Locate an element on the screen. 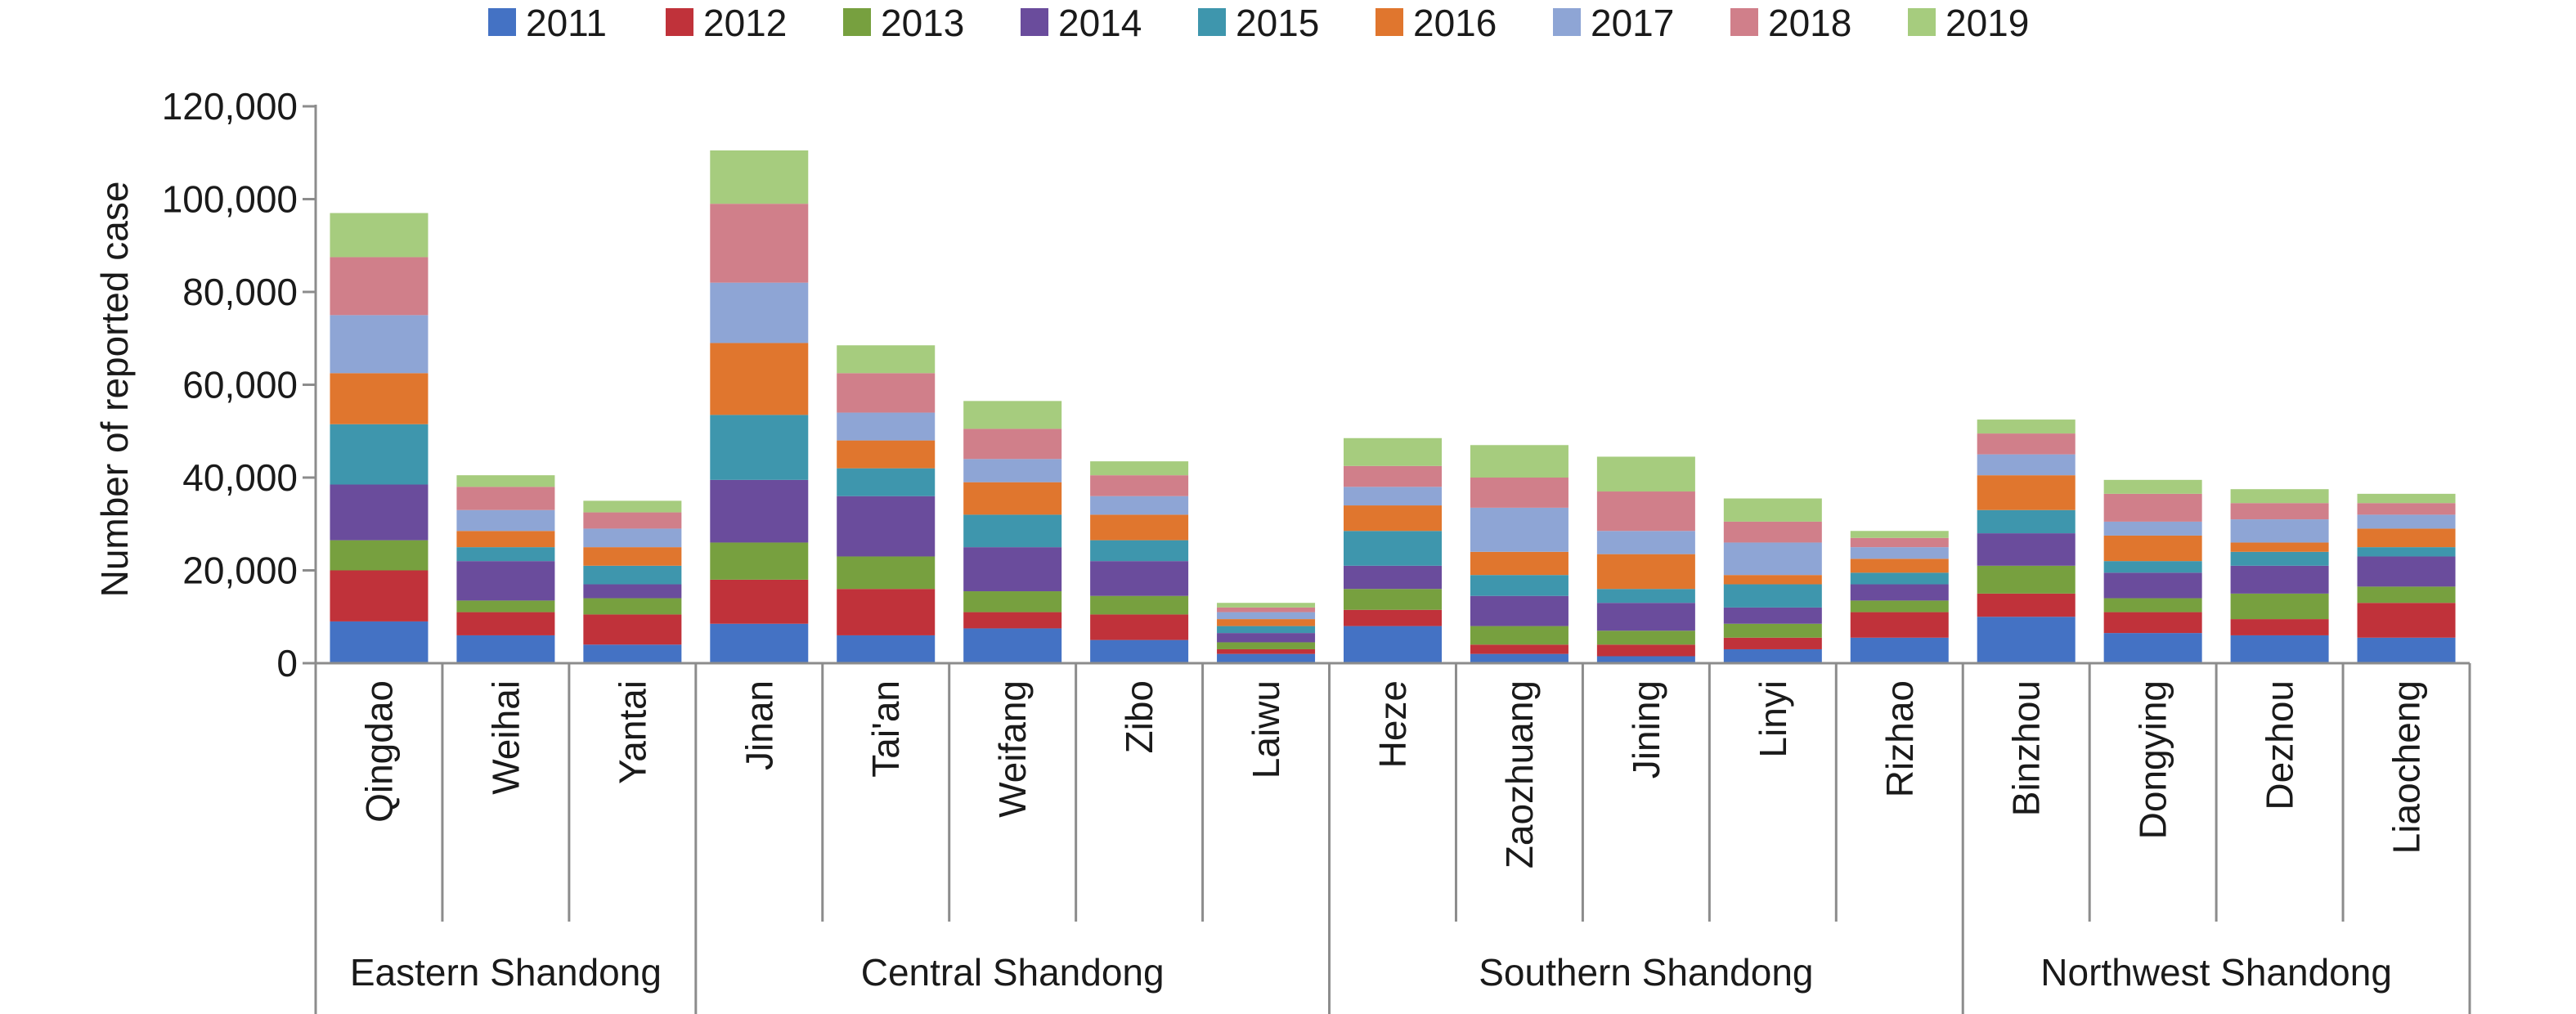 The image size is (2576, 1014). bar-segment-weihai-2018 is located at coordinates (506, 498).